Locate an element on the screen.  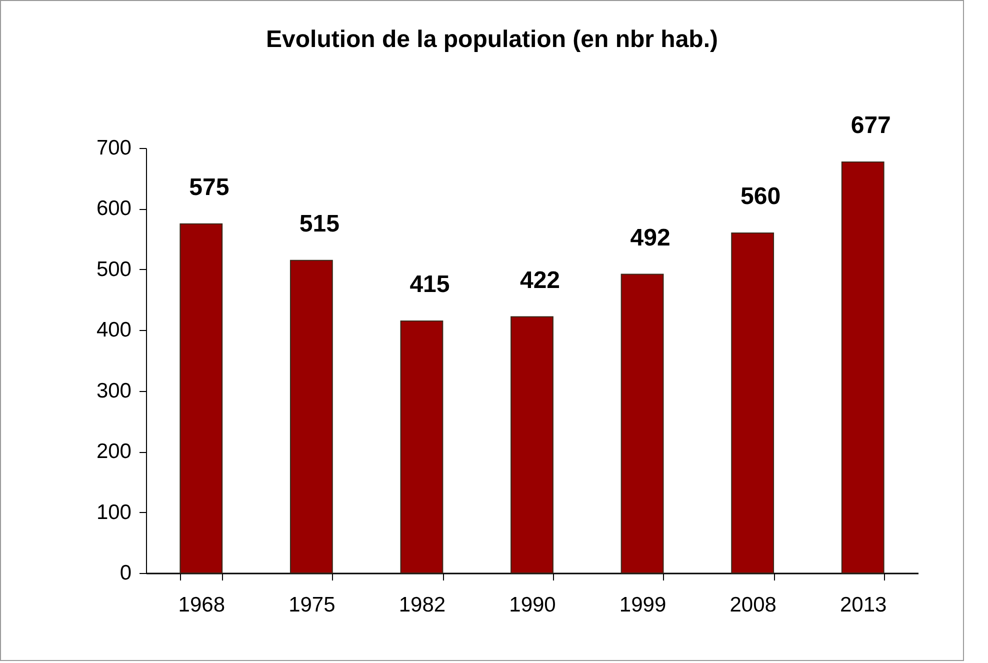
y-tick-label: 300 is located at coordinates (114, 390).